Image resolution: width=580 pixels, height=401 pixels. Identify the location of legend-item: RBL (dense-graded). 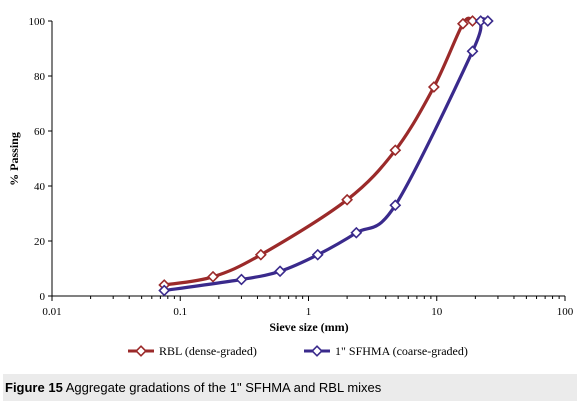
(192, 351).